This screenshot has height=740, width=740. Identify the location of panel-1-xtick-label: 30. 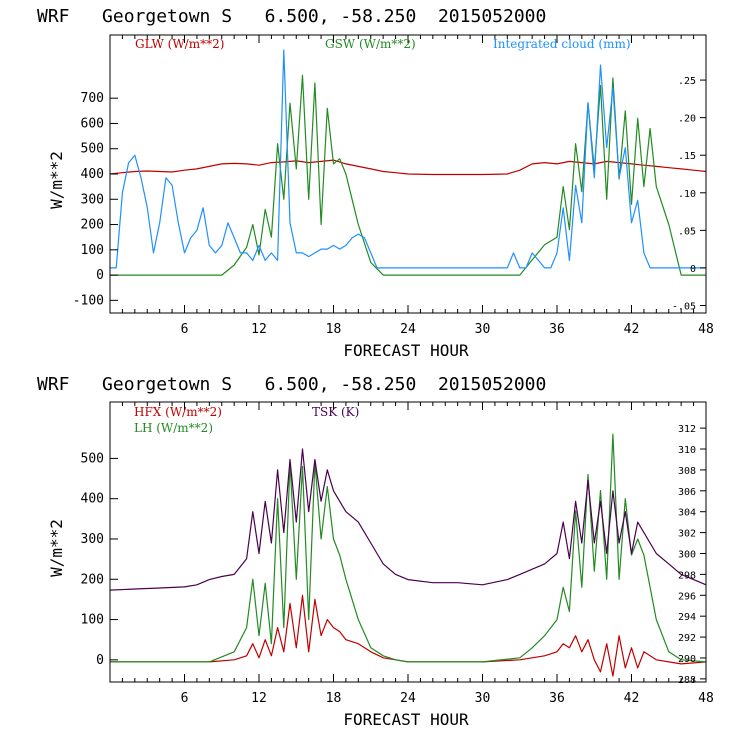
(483, 329).